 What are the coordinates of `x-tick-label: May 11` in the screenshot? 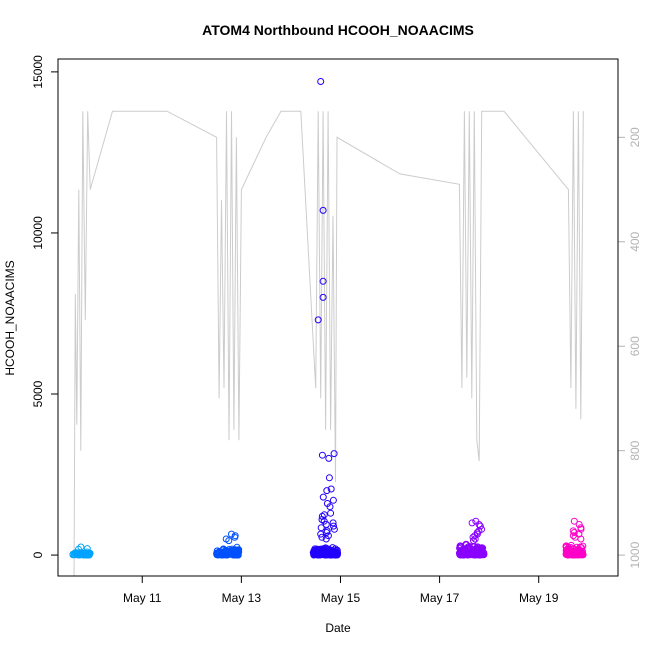 It's located at (142, 598).